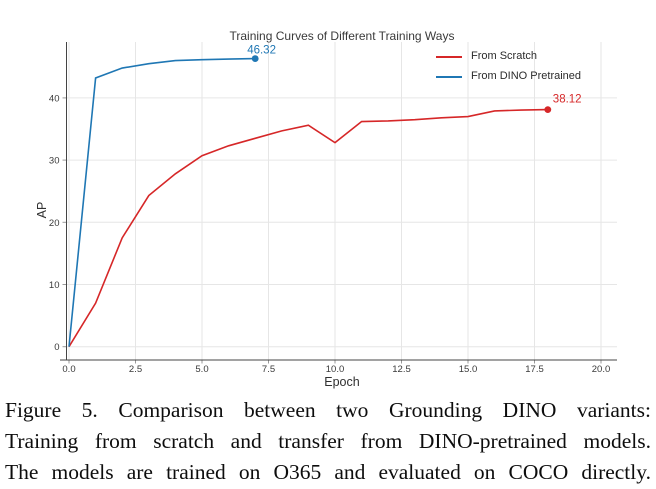 The image size is (656, 489). I want to click on x-tick-label: 17.5, so click(534, 369).